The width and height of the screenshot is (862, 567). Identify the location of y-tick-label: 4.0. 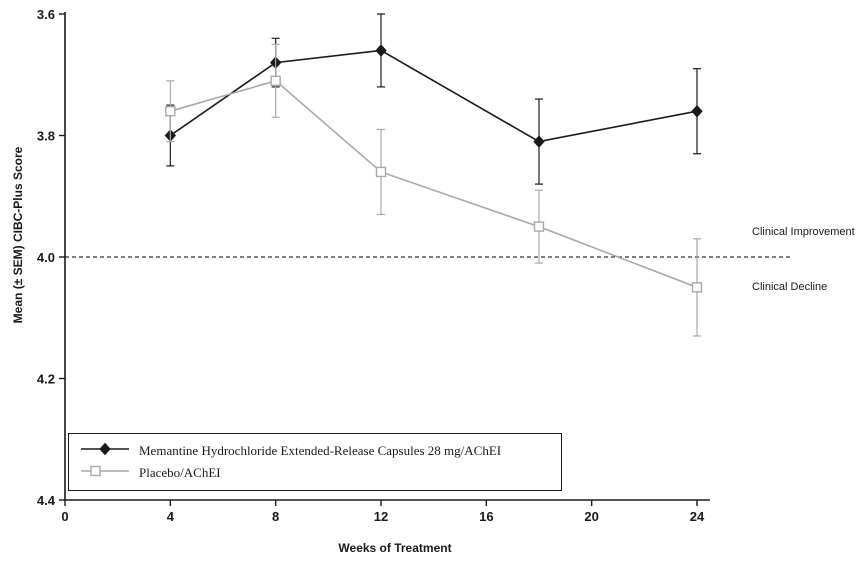
(46, 257).